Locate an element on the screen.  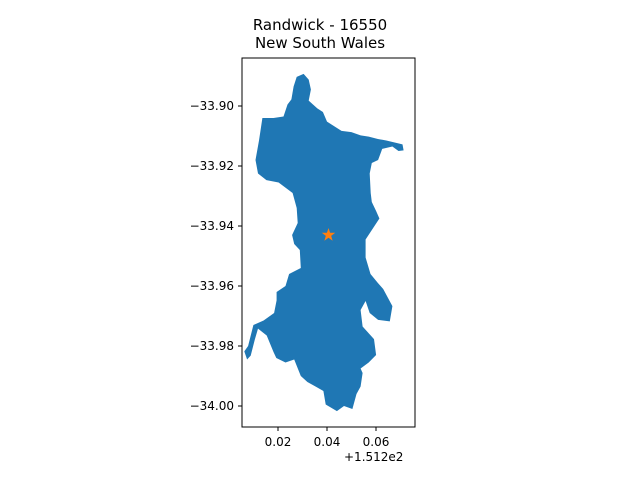
star-icon is located at coordinates (328, 234).